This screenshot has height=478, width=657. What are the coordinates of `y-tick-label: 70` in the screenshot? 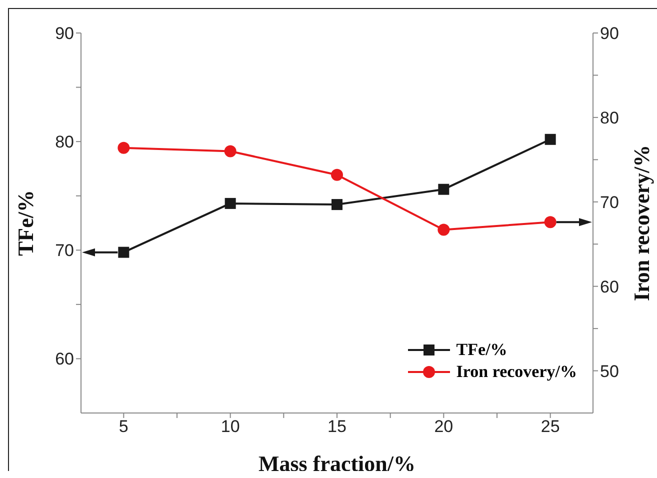 It's located at (64, 250).